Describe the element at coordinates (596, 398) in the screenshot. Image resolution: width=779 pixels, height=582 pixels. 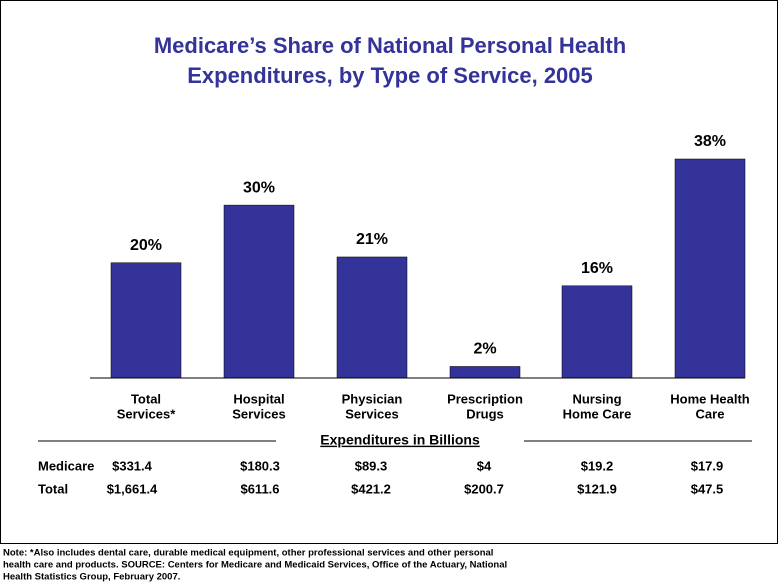
I see `x-tick-label: Nursing` at that location.